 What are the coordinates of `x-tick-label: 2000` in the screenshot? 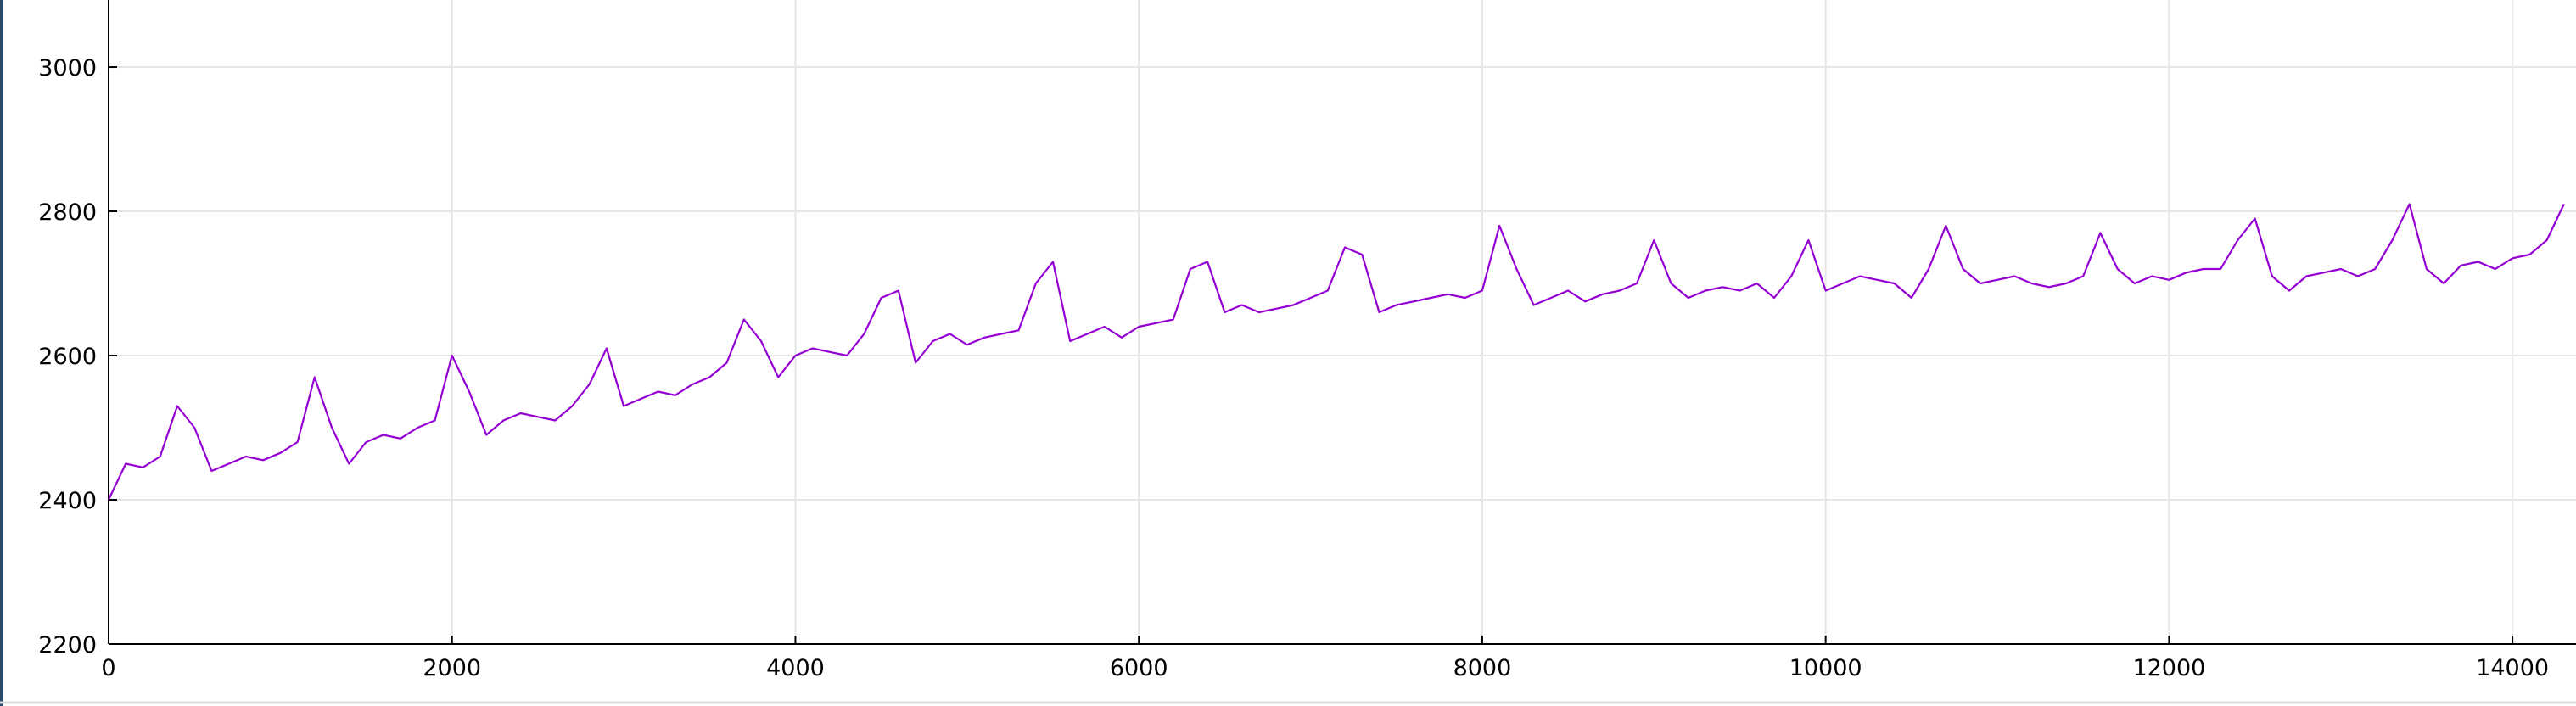 It's located at (452, 668).